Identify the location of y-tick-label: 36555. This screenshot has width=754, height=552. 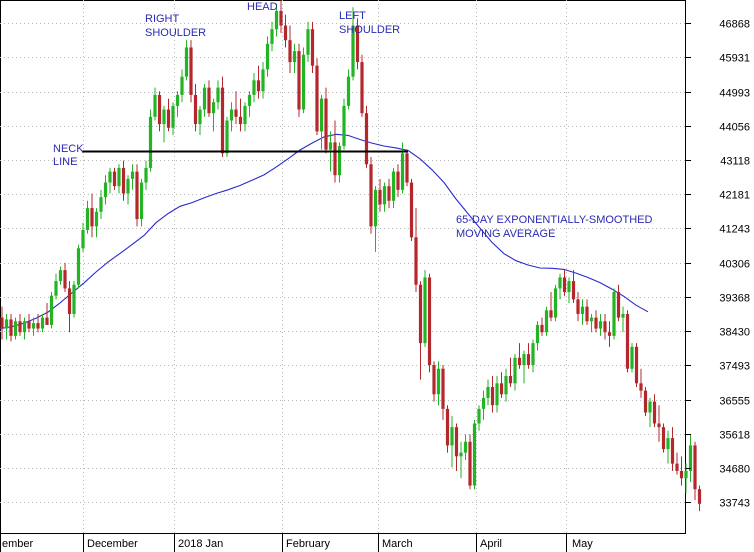
(734, 402).